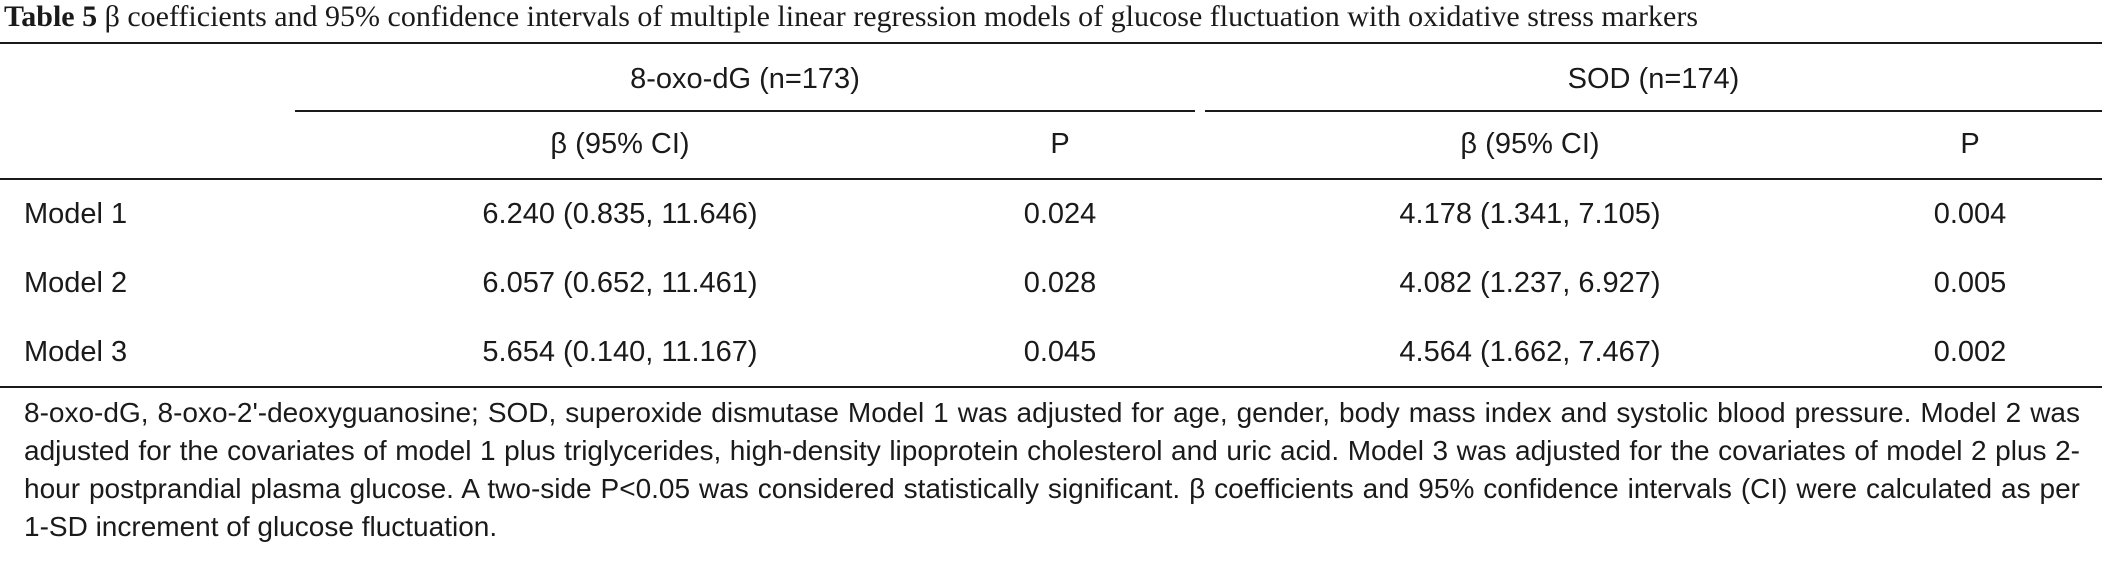 Image resolution: width=2102 pixels, height=572 pixels. Describe the element at coordinates (620, 283) in the screenshot. I see `cell-model-2-8-oxo-dg-beta: 6.057 (0.652, 11.461)` at that location.